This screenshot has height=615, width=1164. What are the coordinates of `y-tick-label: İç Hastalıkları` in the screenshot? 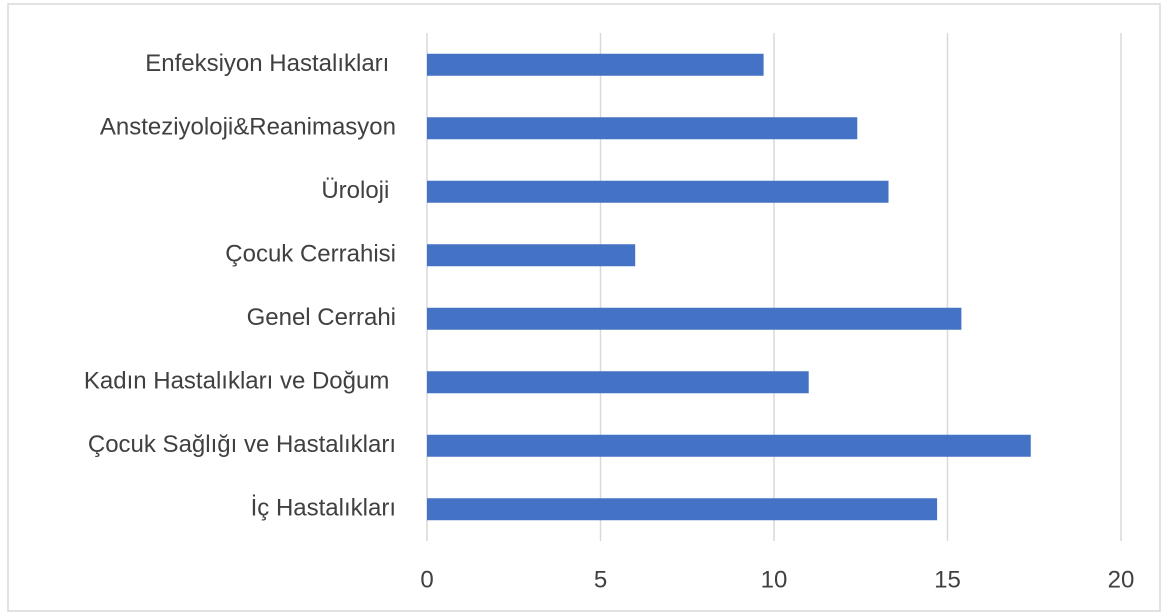 It's located at (323, 508).